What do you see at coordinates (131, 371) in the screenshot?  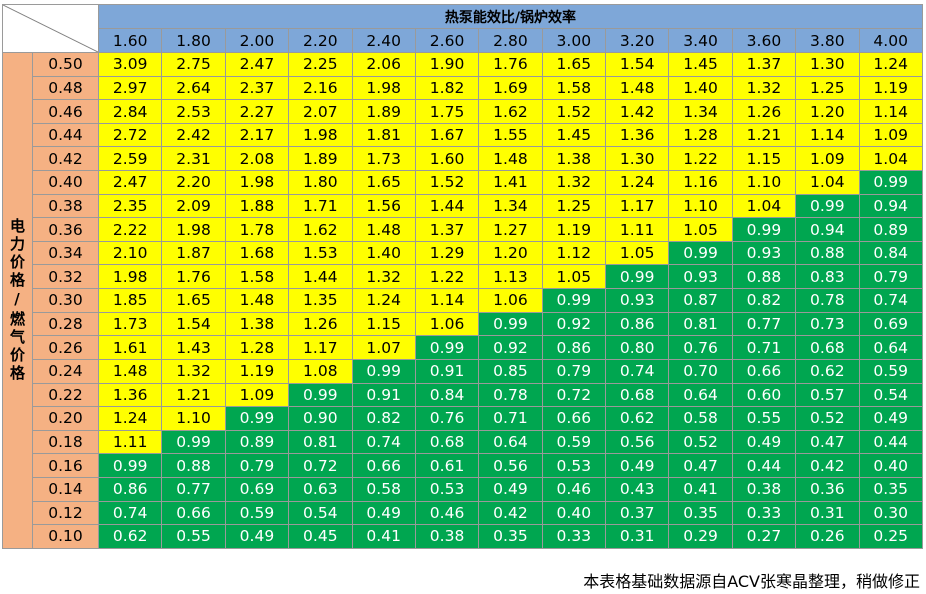 I see `table-cell: 1.48` at bounding box center [131, 371].